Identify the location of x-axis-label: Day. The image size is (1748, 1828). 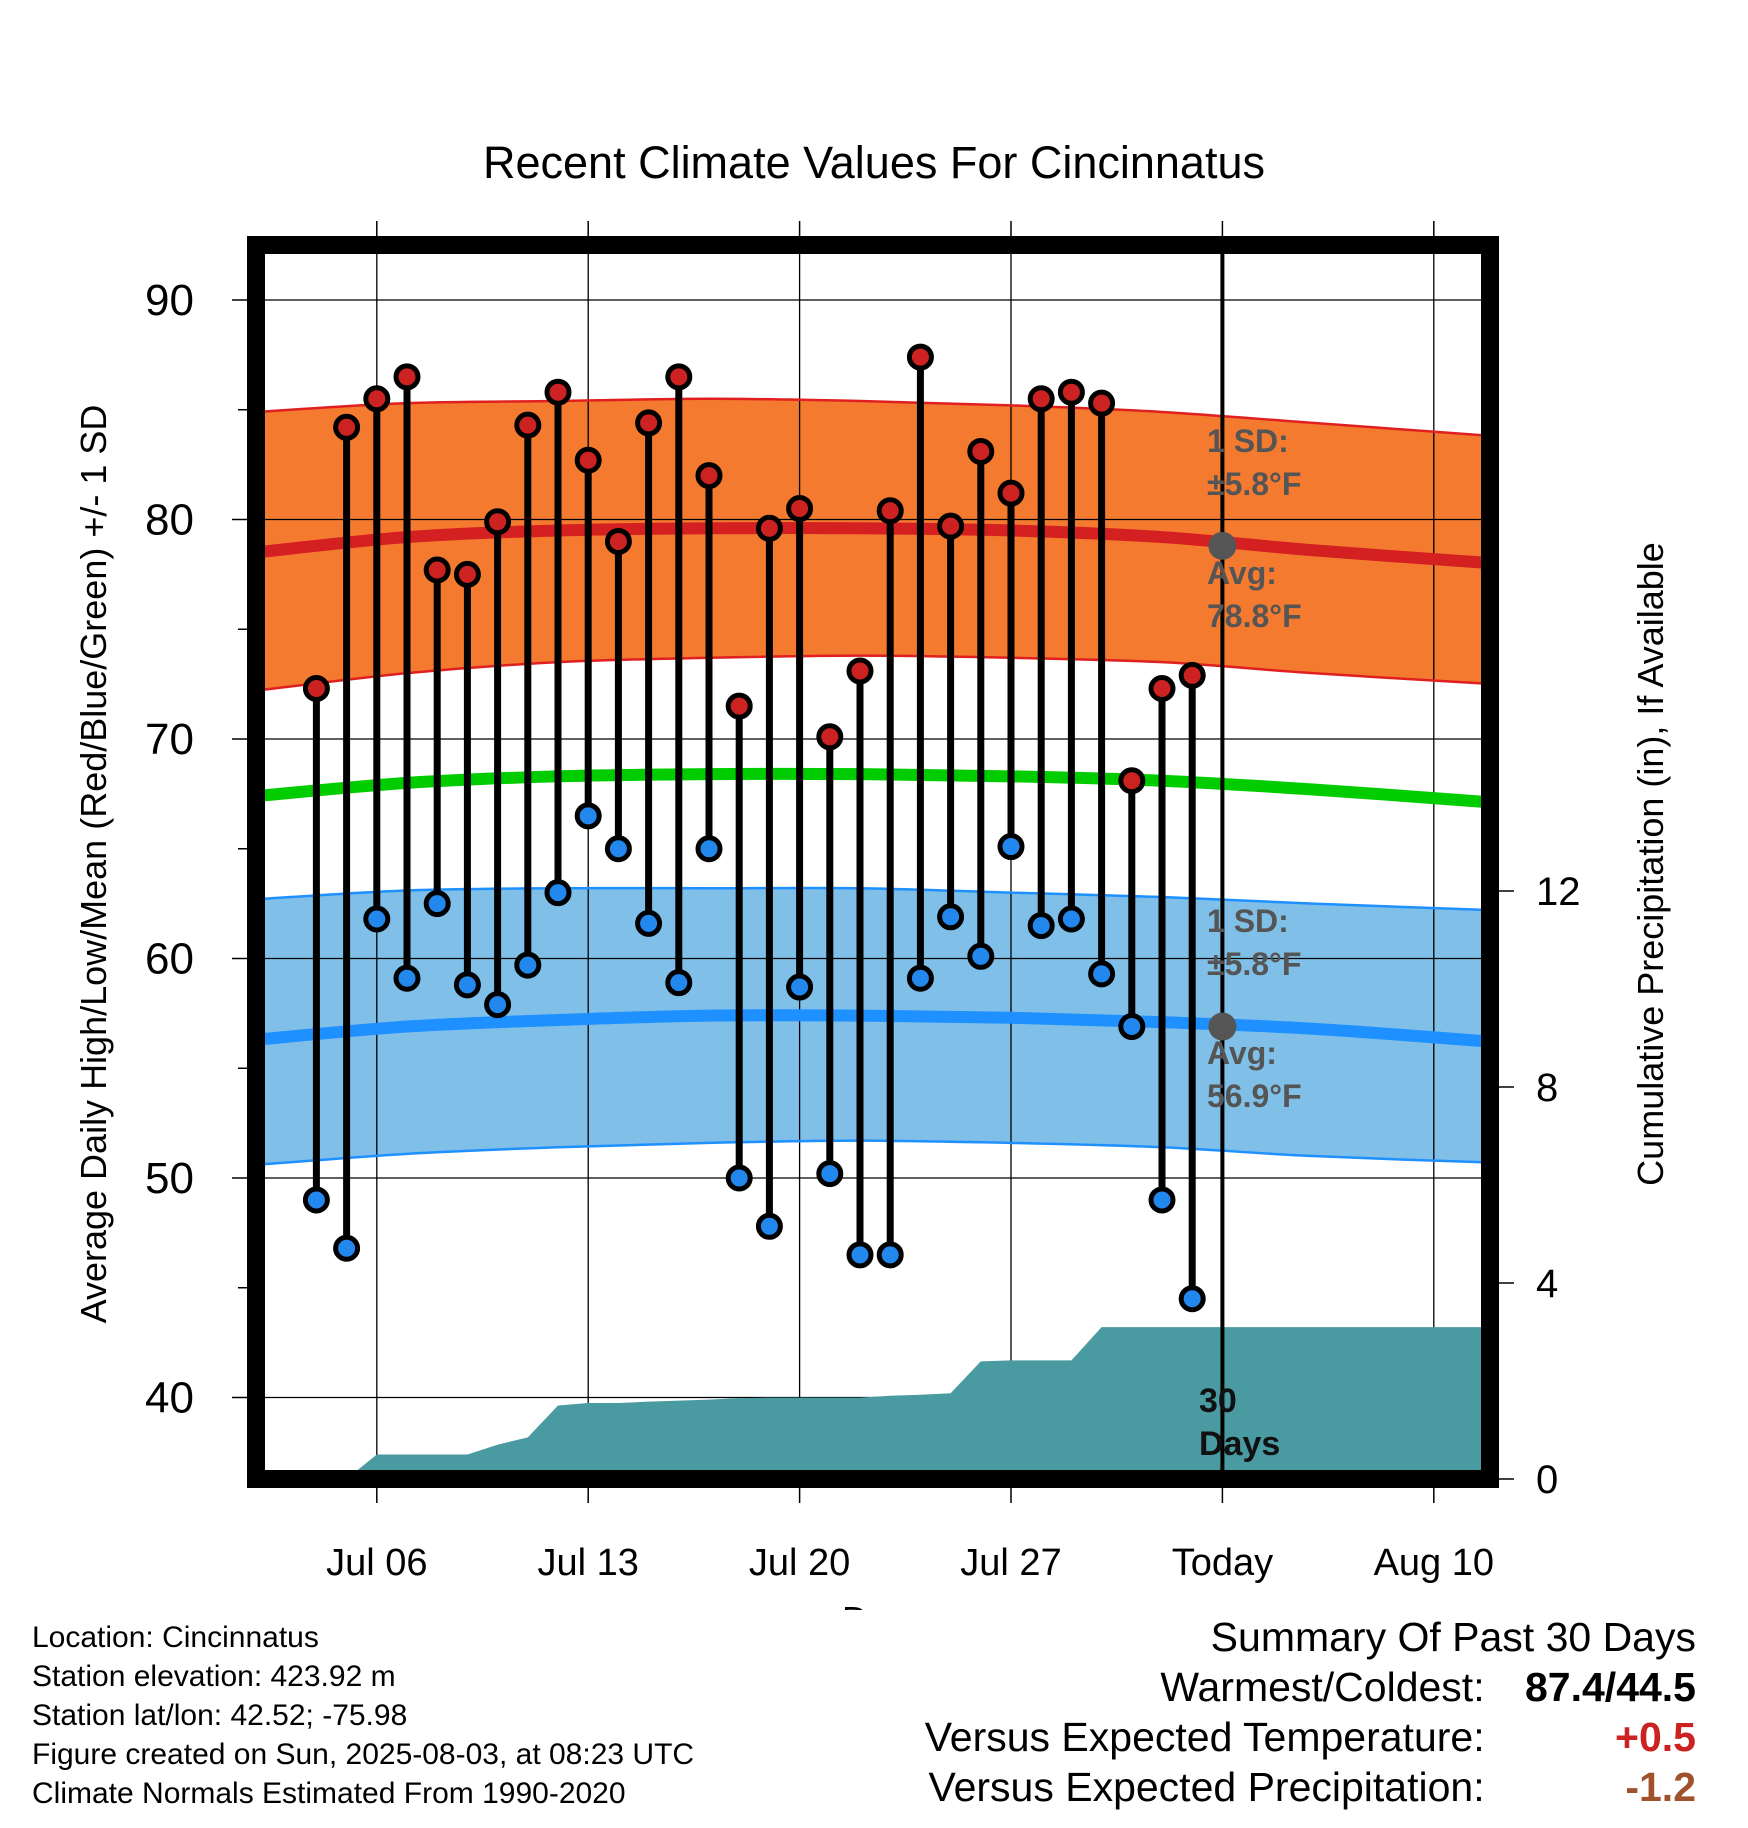
(874, 1604).